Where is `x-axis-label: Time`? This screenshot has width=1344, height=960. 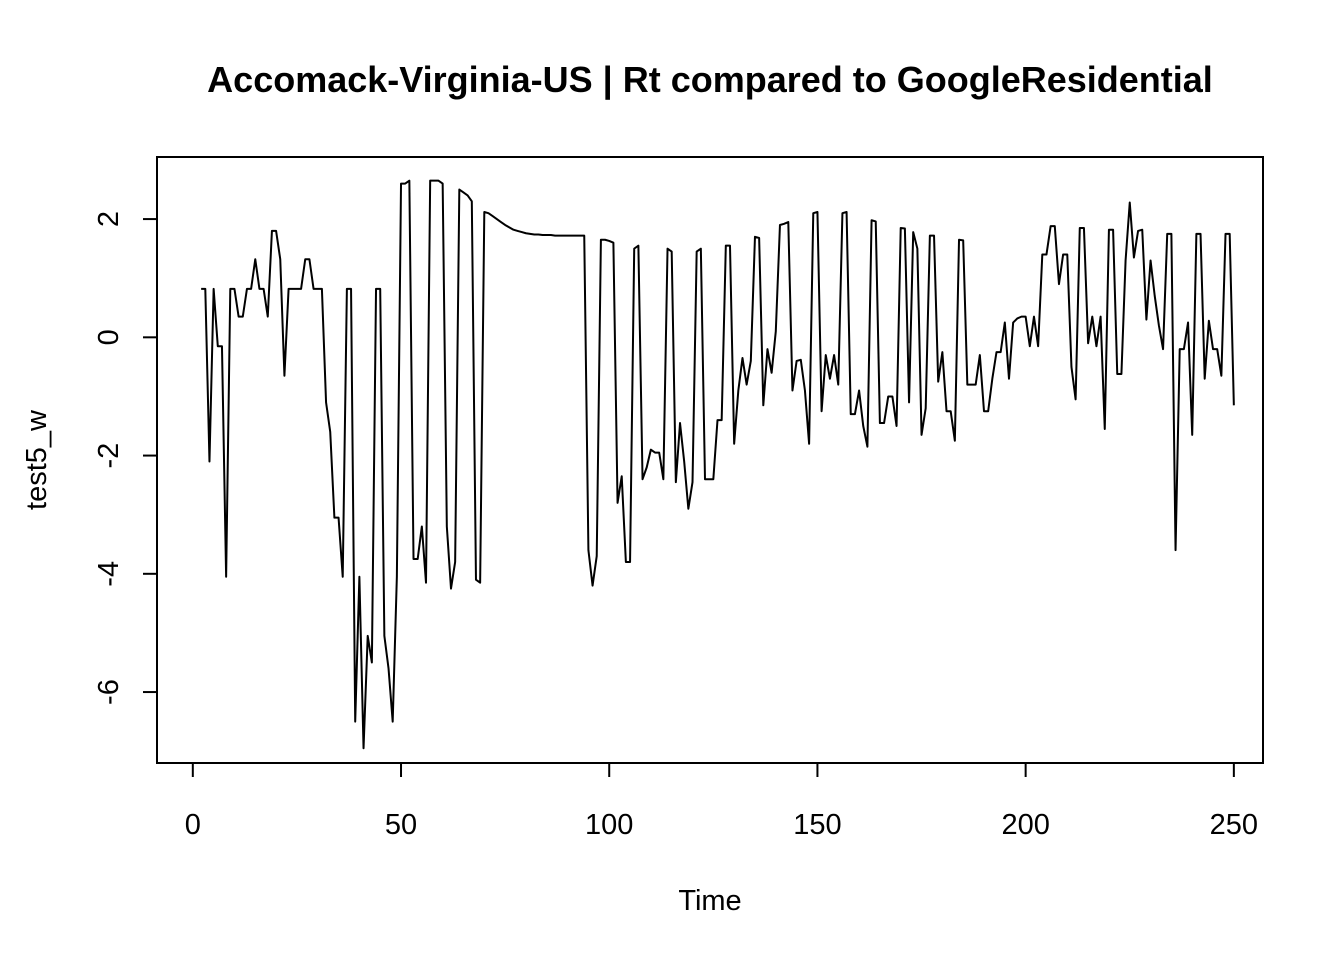
x-axis-label: Time is located at coordinates (709, 901).